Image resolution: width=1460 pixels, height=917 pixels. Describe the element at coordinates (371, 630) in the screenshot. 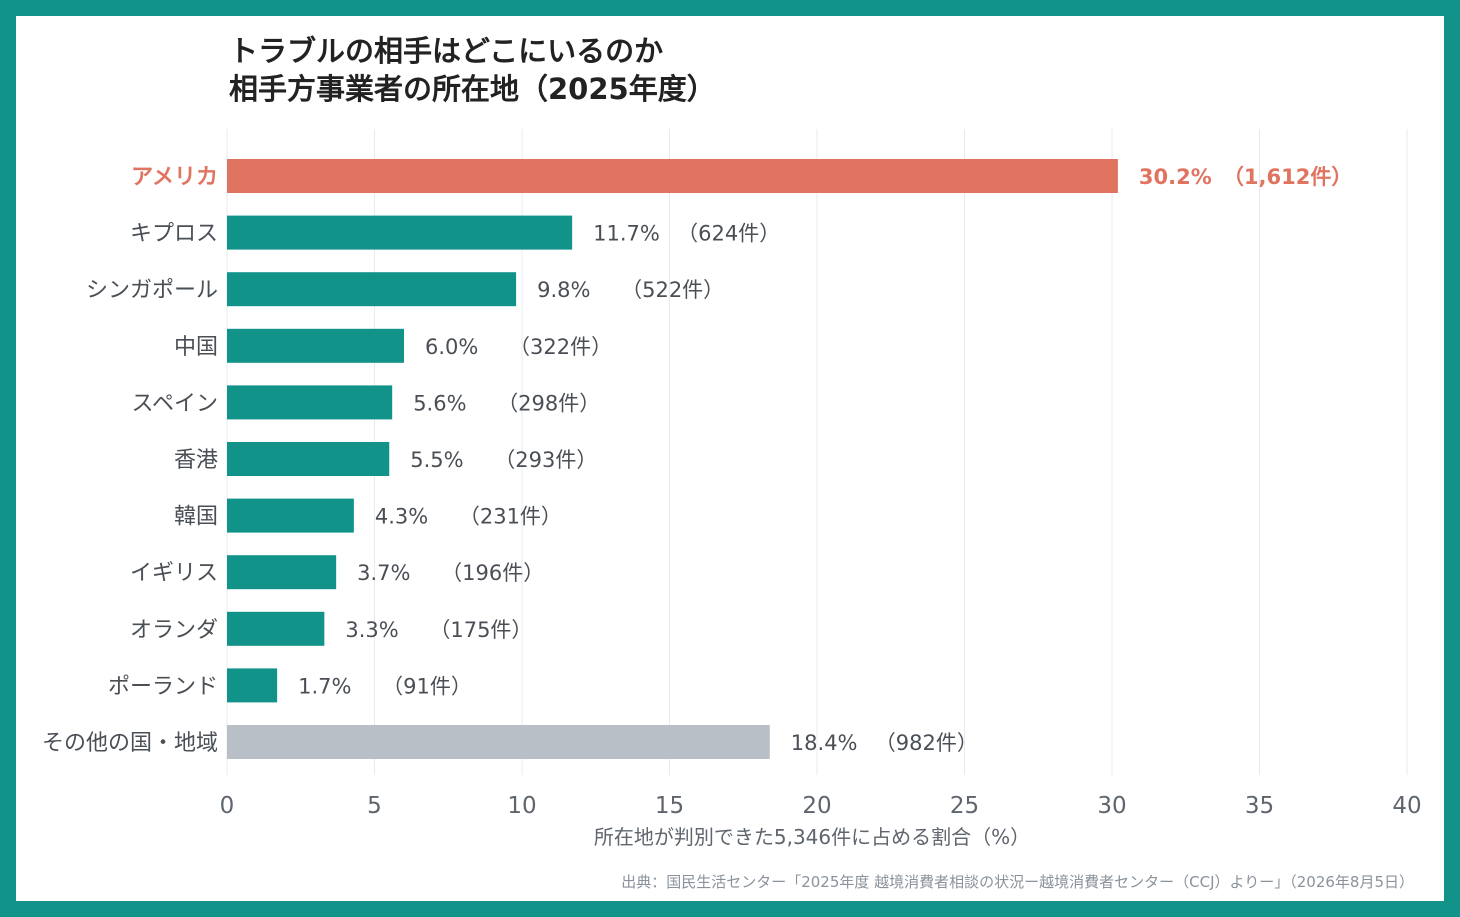

I see `value-label: 3.3%` at that location.